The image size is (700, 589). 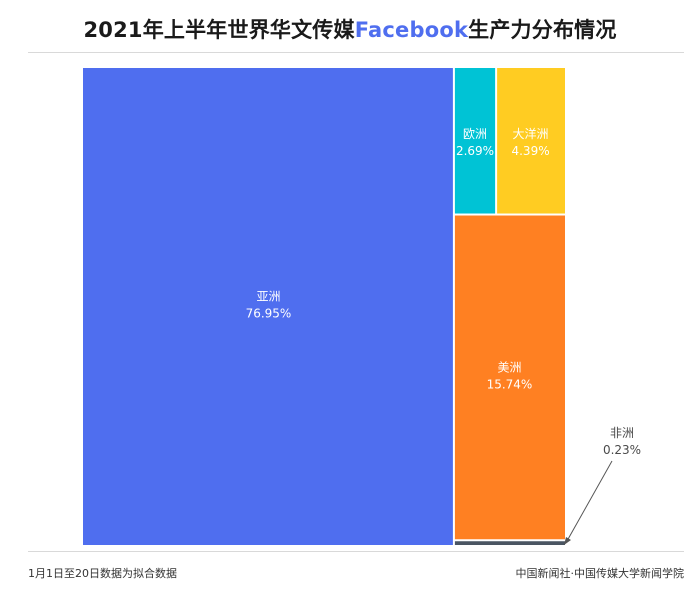 I want to click on tile-name-oceania: 大洋洲, so click(x=531, y=133).